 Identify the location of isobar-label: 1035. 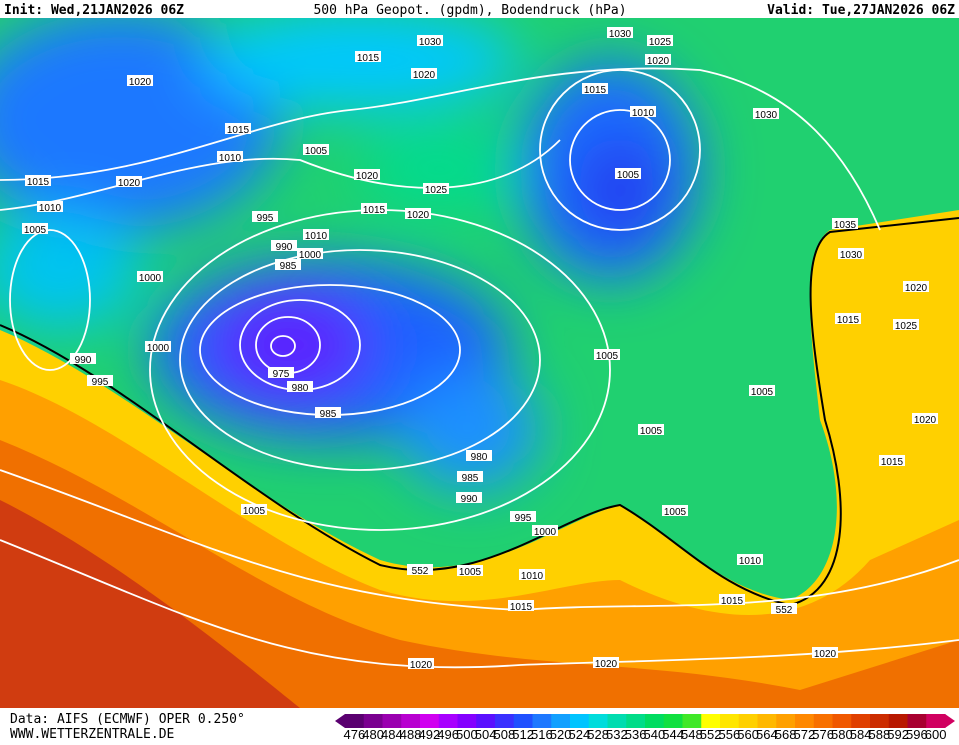
(845, 225).